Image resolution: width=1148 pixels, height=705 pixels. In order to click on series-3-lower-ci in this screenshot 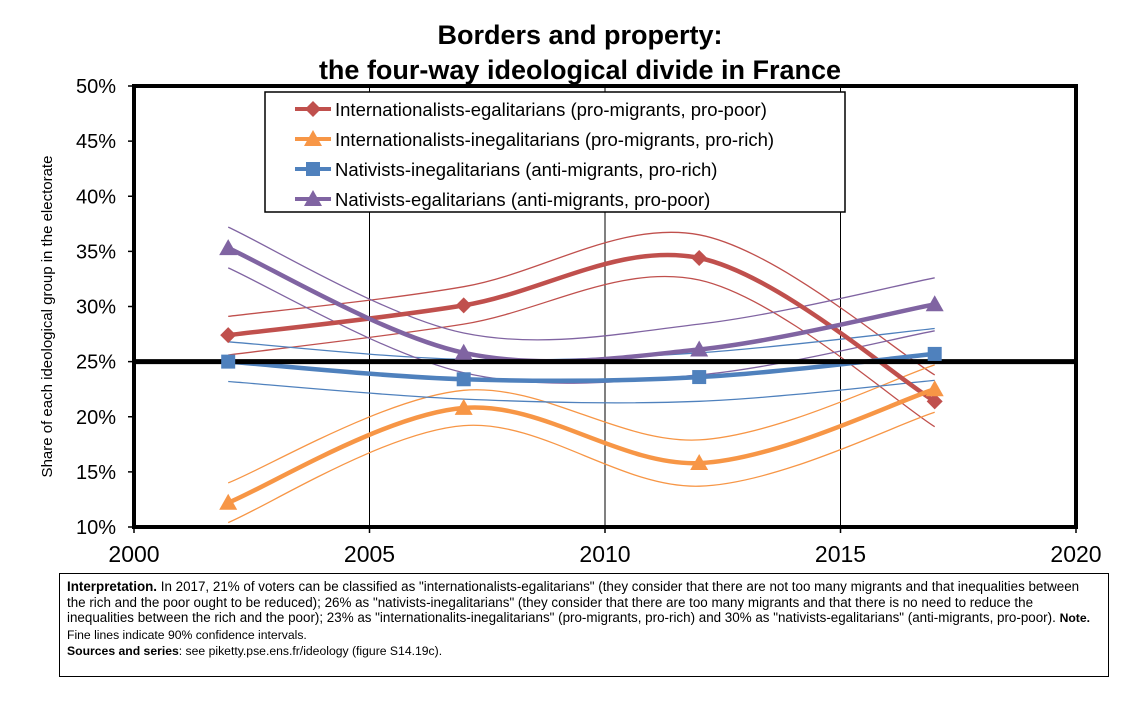, I will do `click(581, 325)`.